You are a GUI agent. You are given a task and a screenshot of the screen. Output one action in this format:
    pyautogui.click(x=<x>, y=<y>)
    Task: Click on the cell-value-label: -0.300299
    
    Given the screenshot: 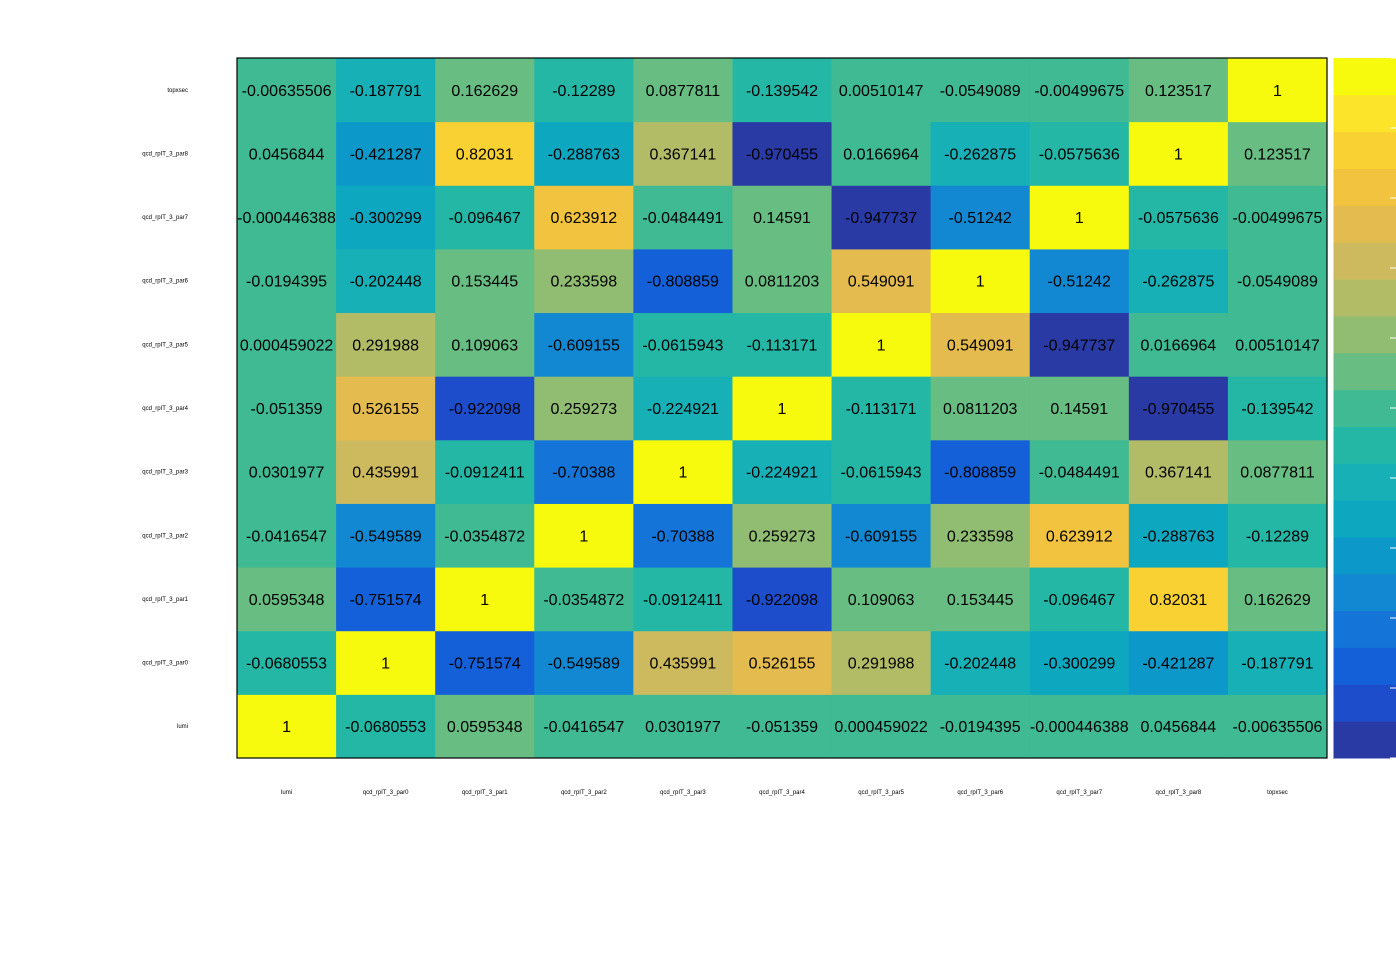 What is the action you would take?
    pyautogui.click(x=386, y=218)
    